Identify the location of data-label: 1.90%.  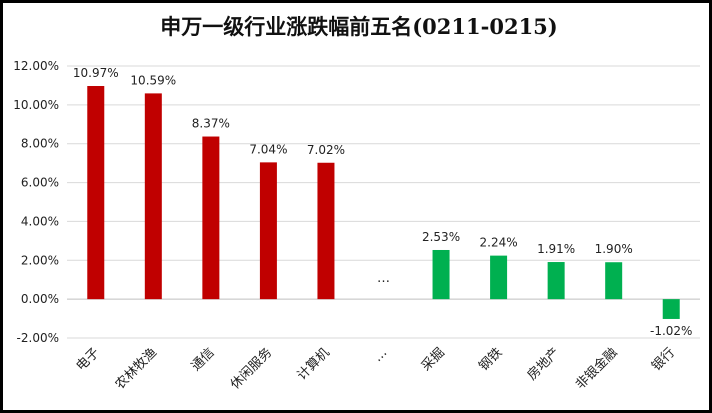
(614, 249).